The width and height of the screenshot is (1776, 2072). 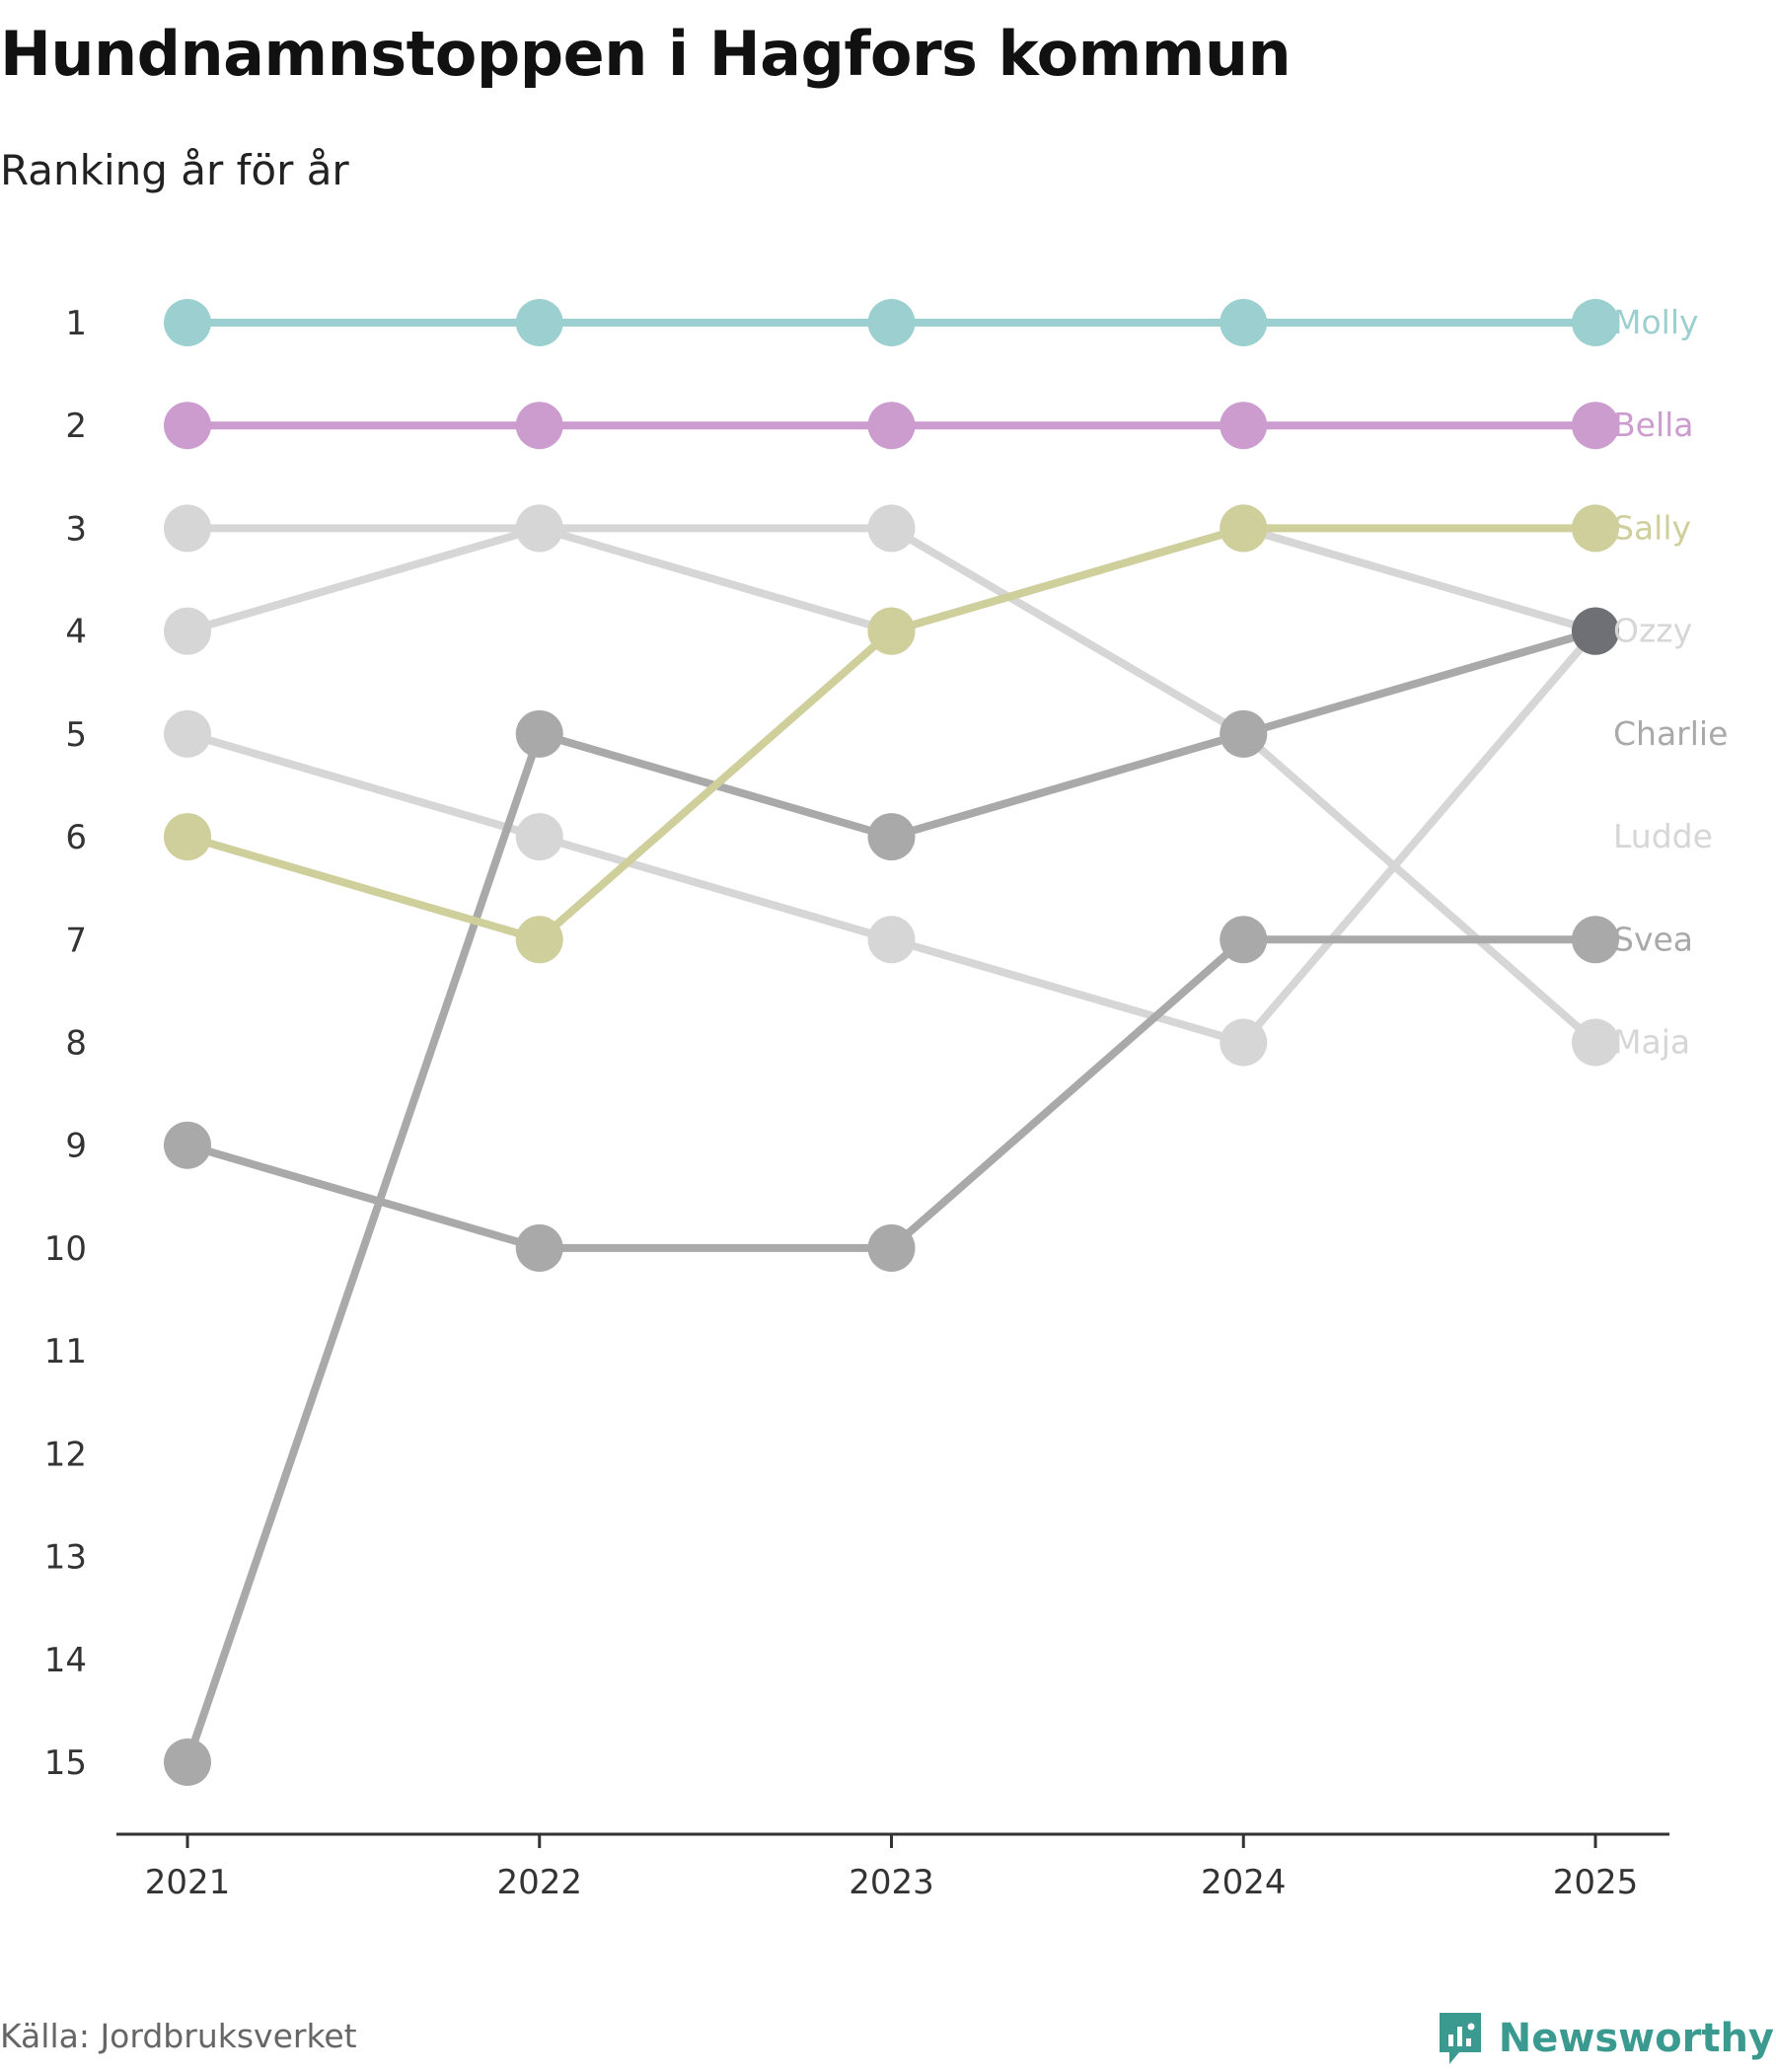 I want to click on data-point-molly-2021, so click(x=188, y=322).